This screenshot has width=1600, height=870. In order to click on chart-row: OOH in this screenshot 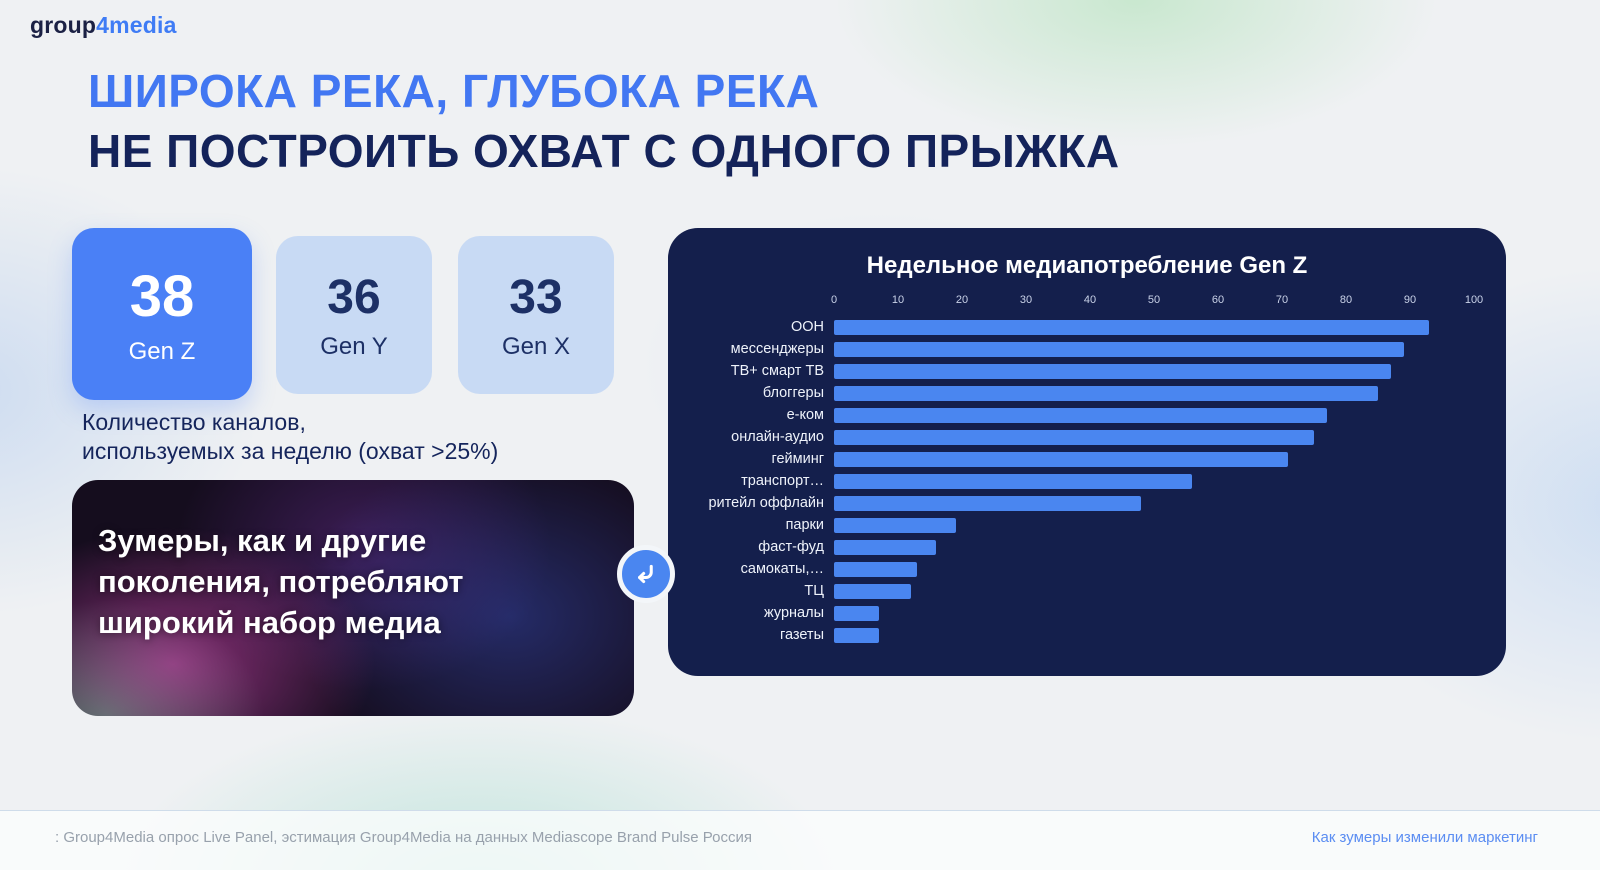, I will do `click(1083, 327)`.